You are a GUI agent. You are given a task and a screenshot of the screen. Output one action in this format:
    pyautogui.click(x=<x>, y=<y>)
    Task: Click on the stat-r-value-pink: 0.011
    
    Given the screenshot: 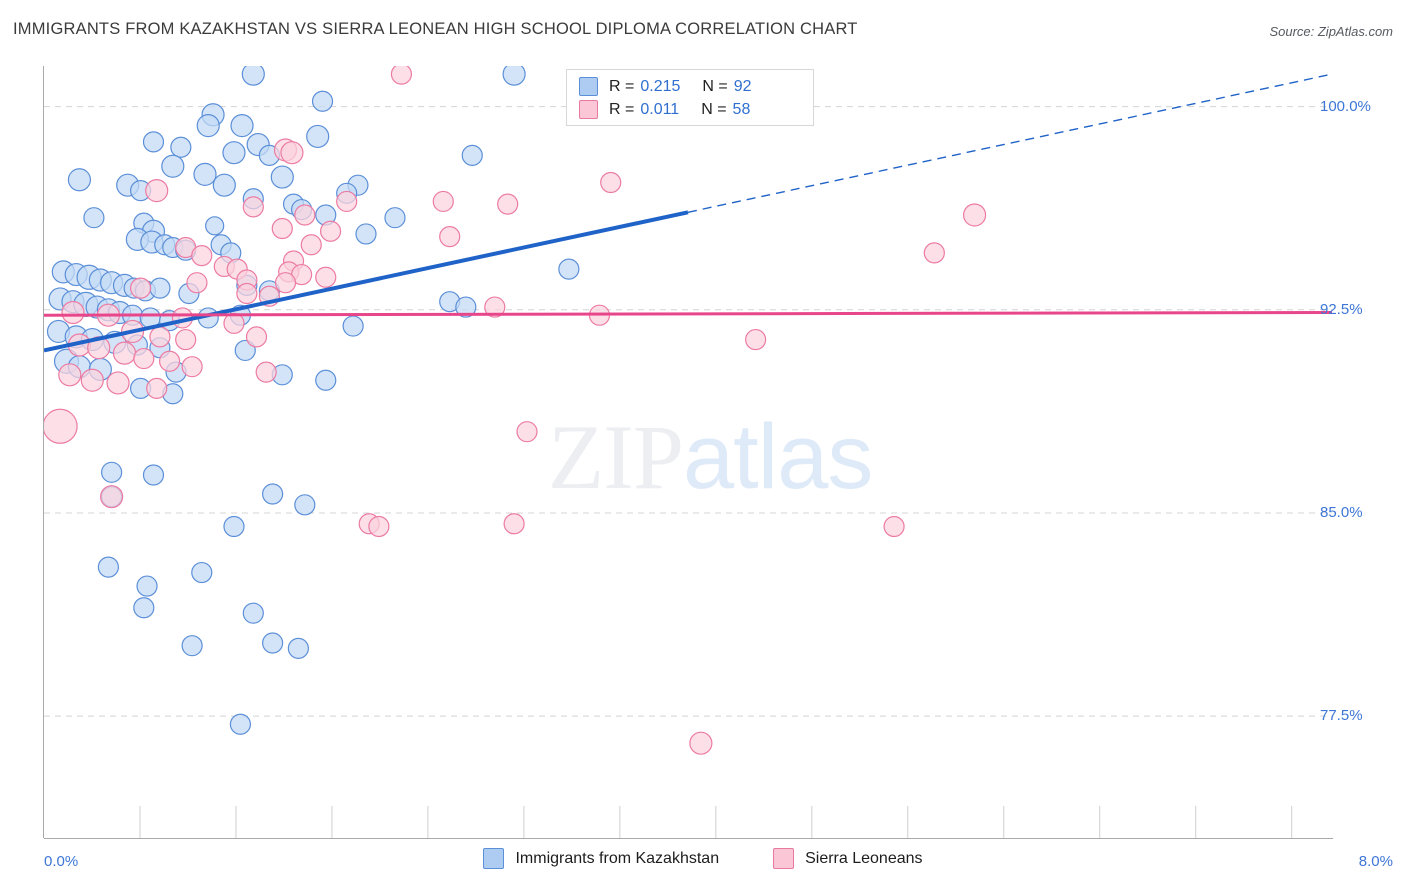 What is the action you would take?
    pyautogui.click(x=660, y=109)
    